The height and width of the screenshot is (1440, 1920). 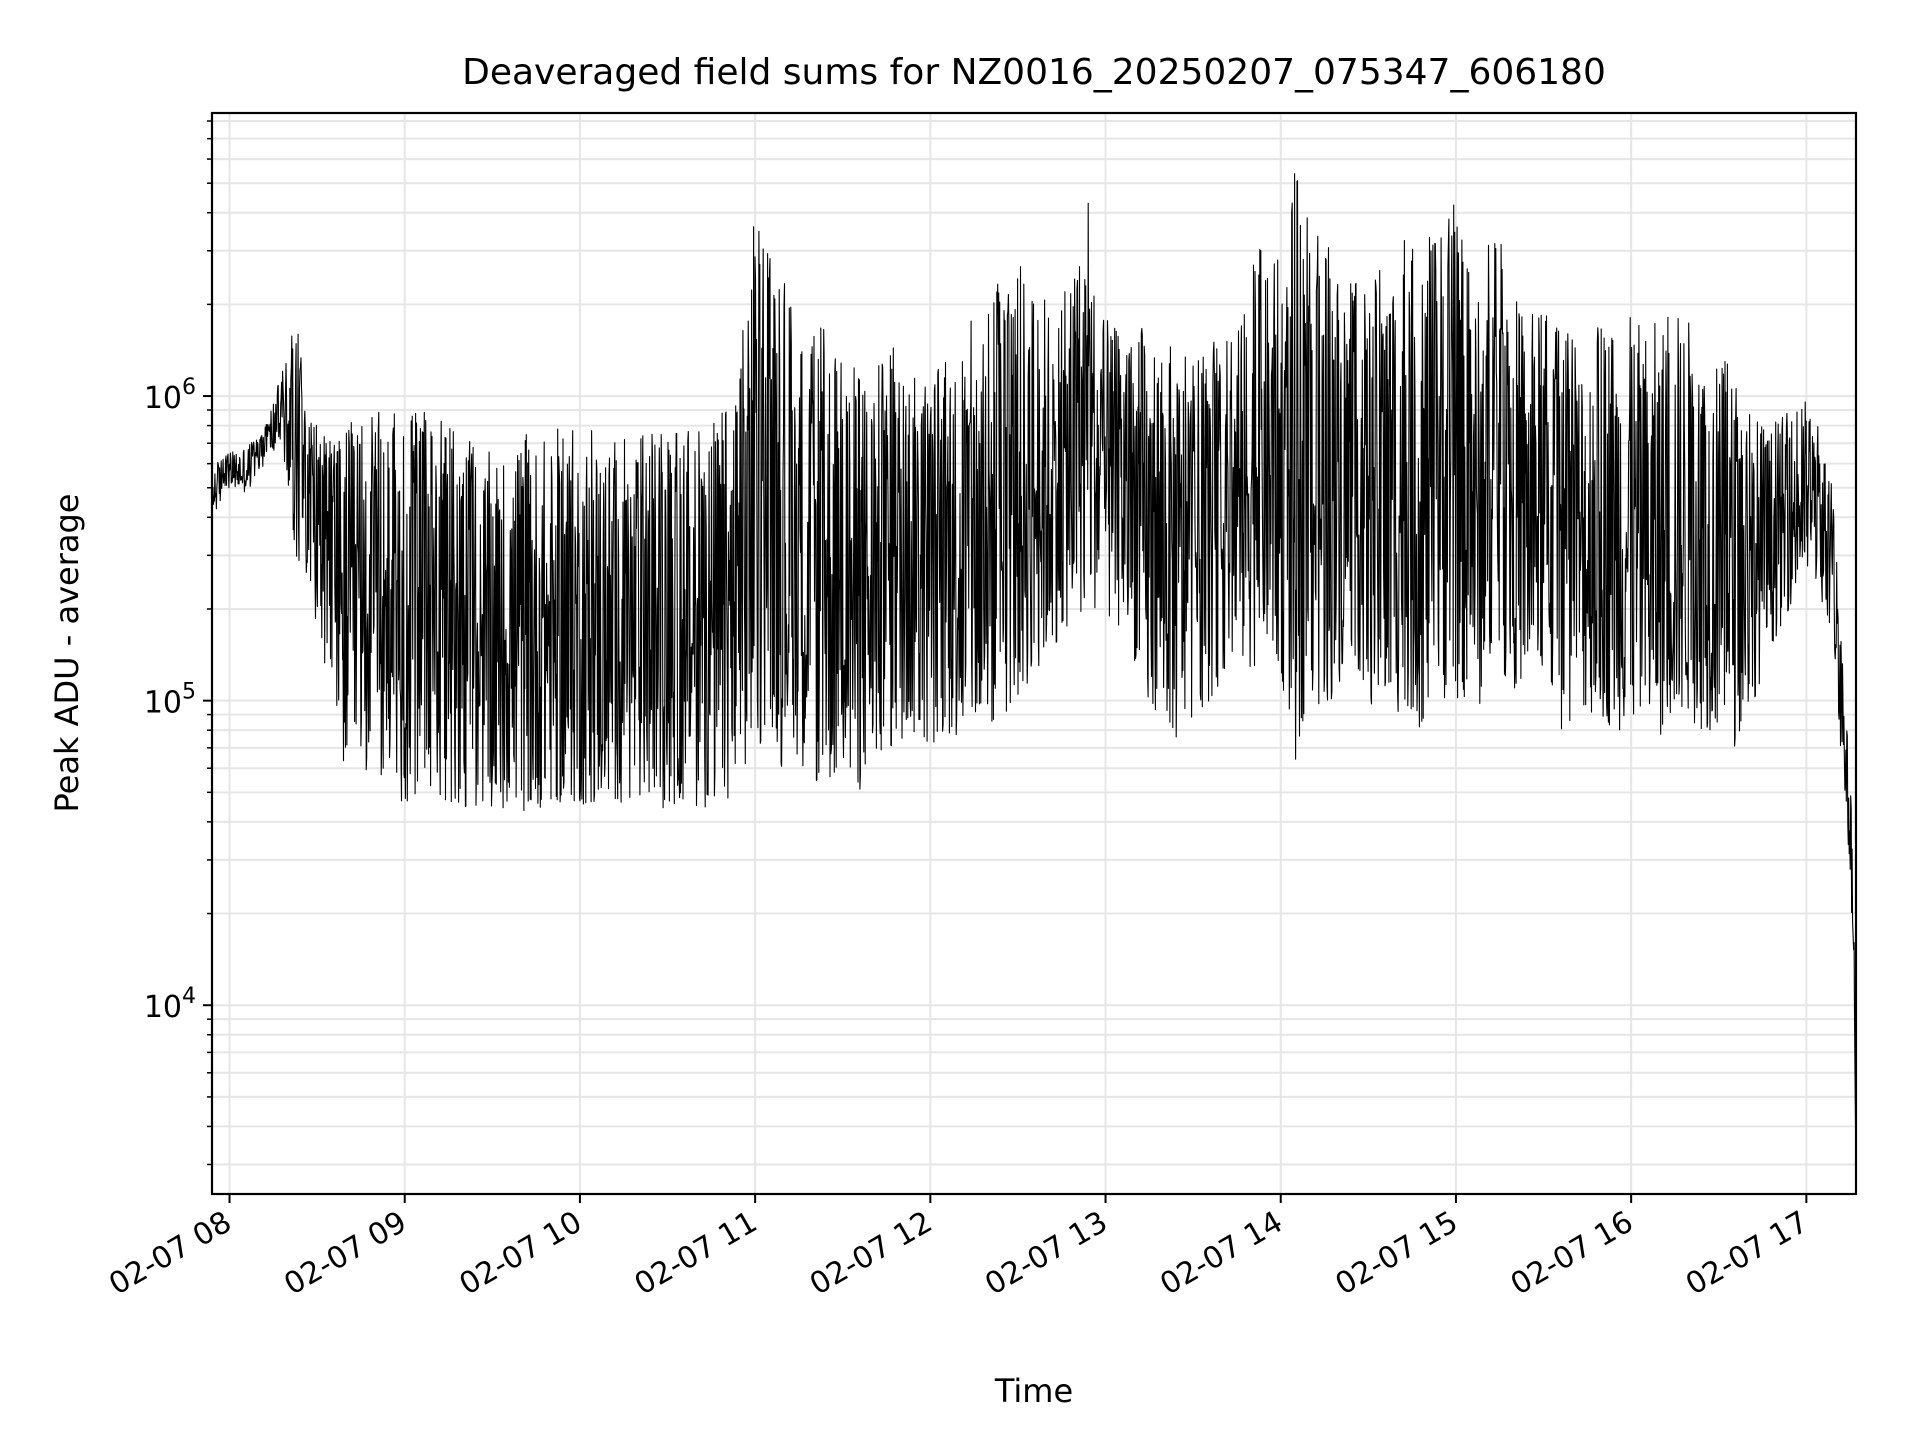 What do you see at coordinates (67, 653) in the screenshot?
I see `y-axis-label: Peak ADU - average` at bounding box center [67, 653].